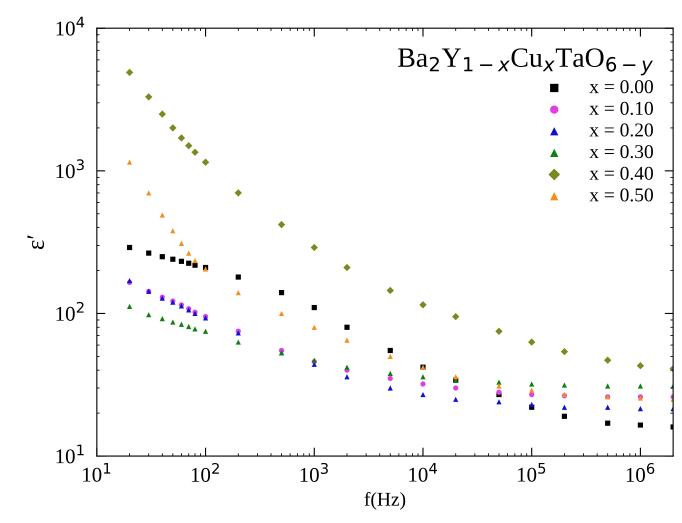  What do you see at coordinates (205, 472) in the screenshot?
I see `x-tick-label: 10$^{2}$` at bounding box center [205, 472].